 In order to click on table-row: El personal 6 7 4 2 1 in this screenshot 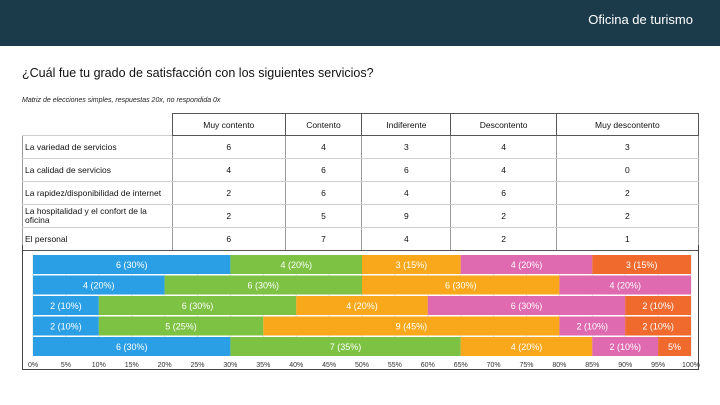, I will do `click(361, 239)`.